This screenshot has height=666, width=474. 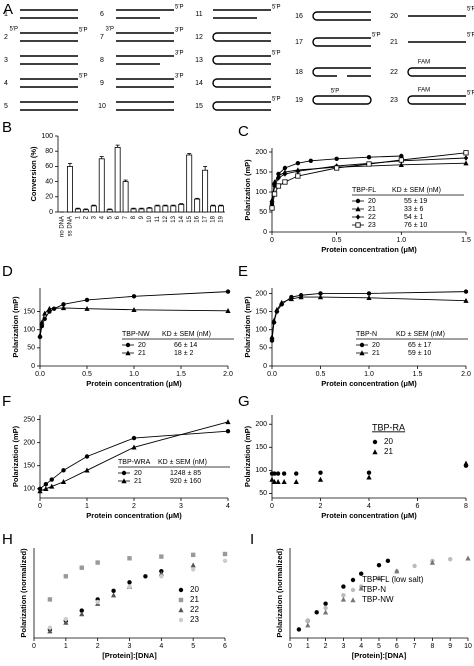 What do you see at coordinates (261, 447) in the screenshot?
I see `y-tick-label: 150` at bounding box center [261, 447].